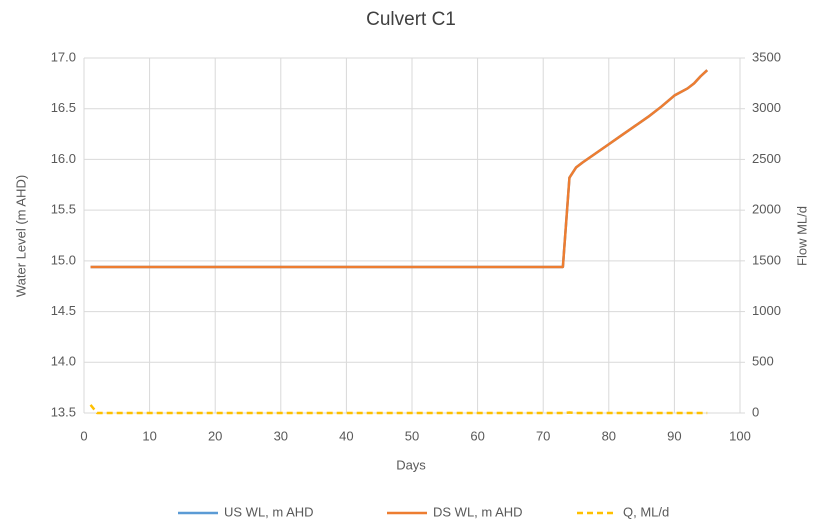  Describe the element at coordinates (766, 56) in the screenshot. I see `y2-tick-label: 3500` at that location.